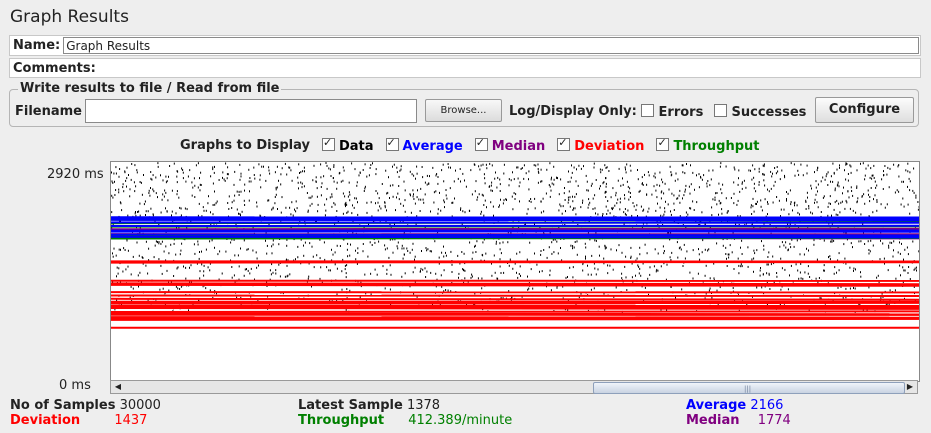 The image size is (931, 433). What do you see at coordinates (600, 145) in the screenshot?
I see `graph-toggle-deviation: Deviation` at bounding box center [600, 145].